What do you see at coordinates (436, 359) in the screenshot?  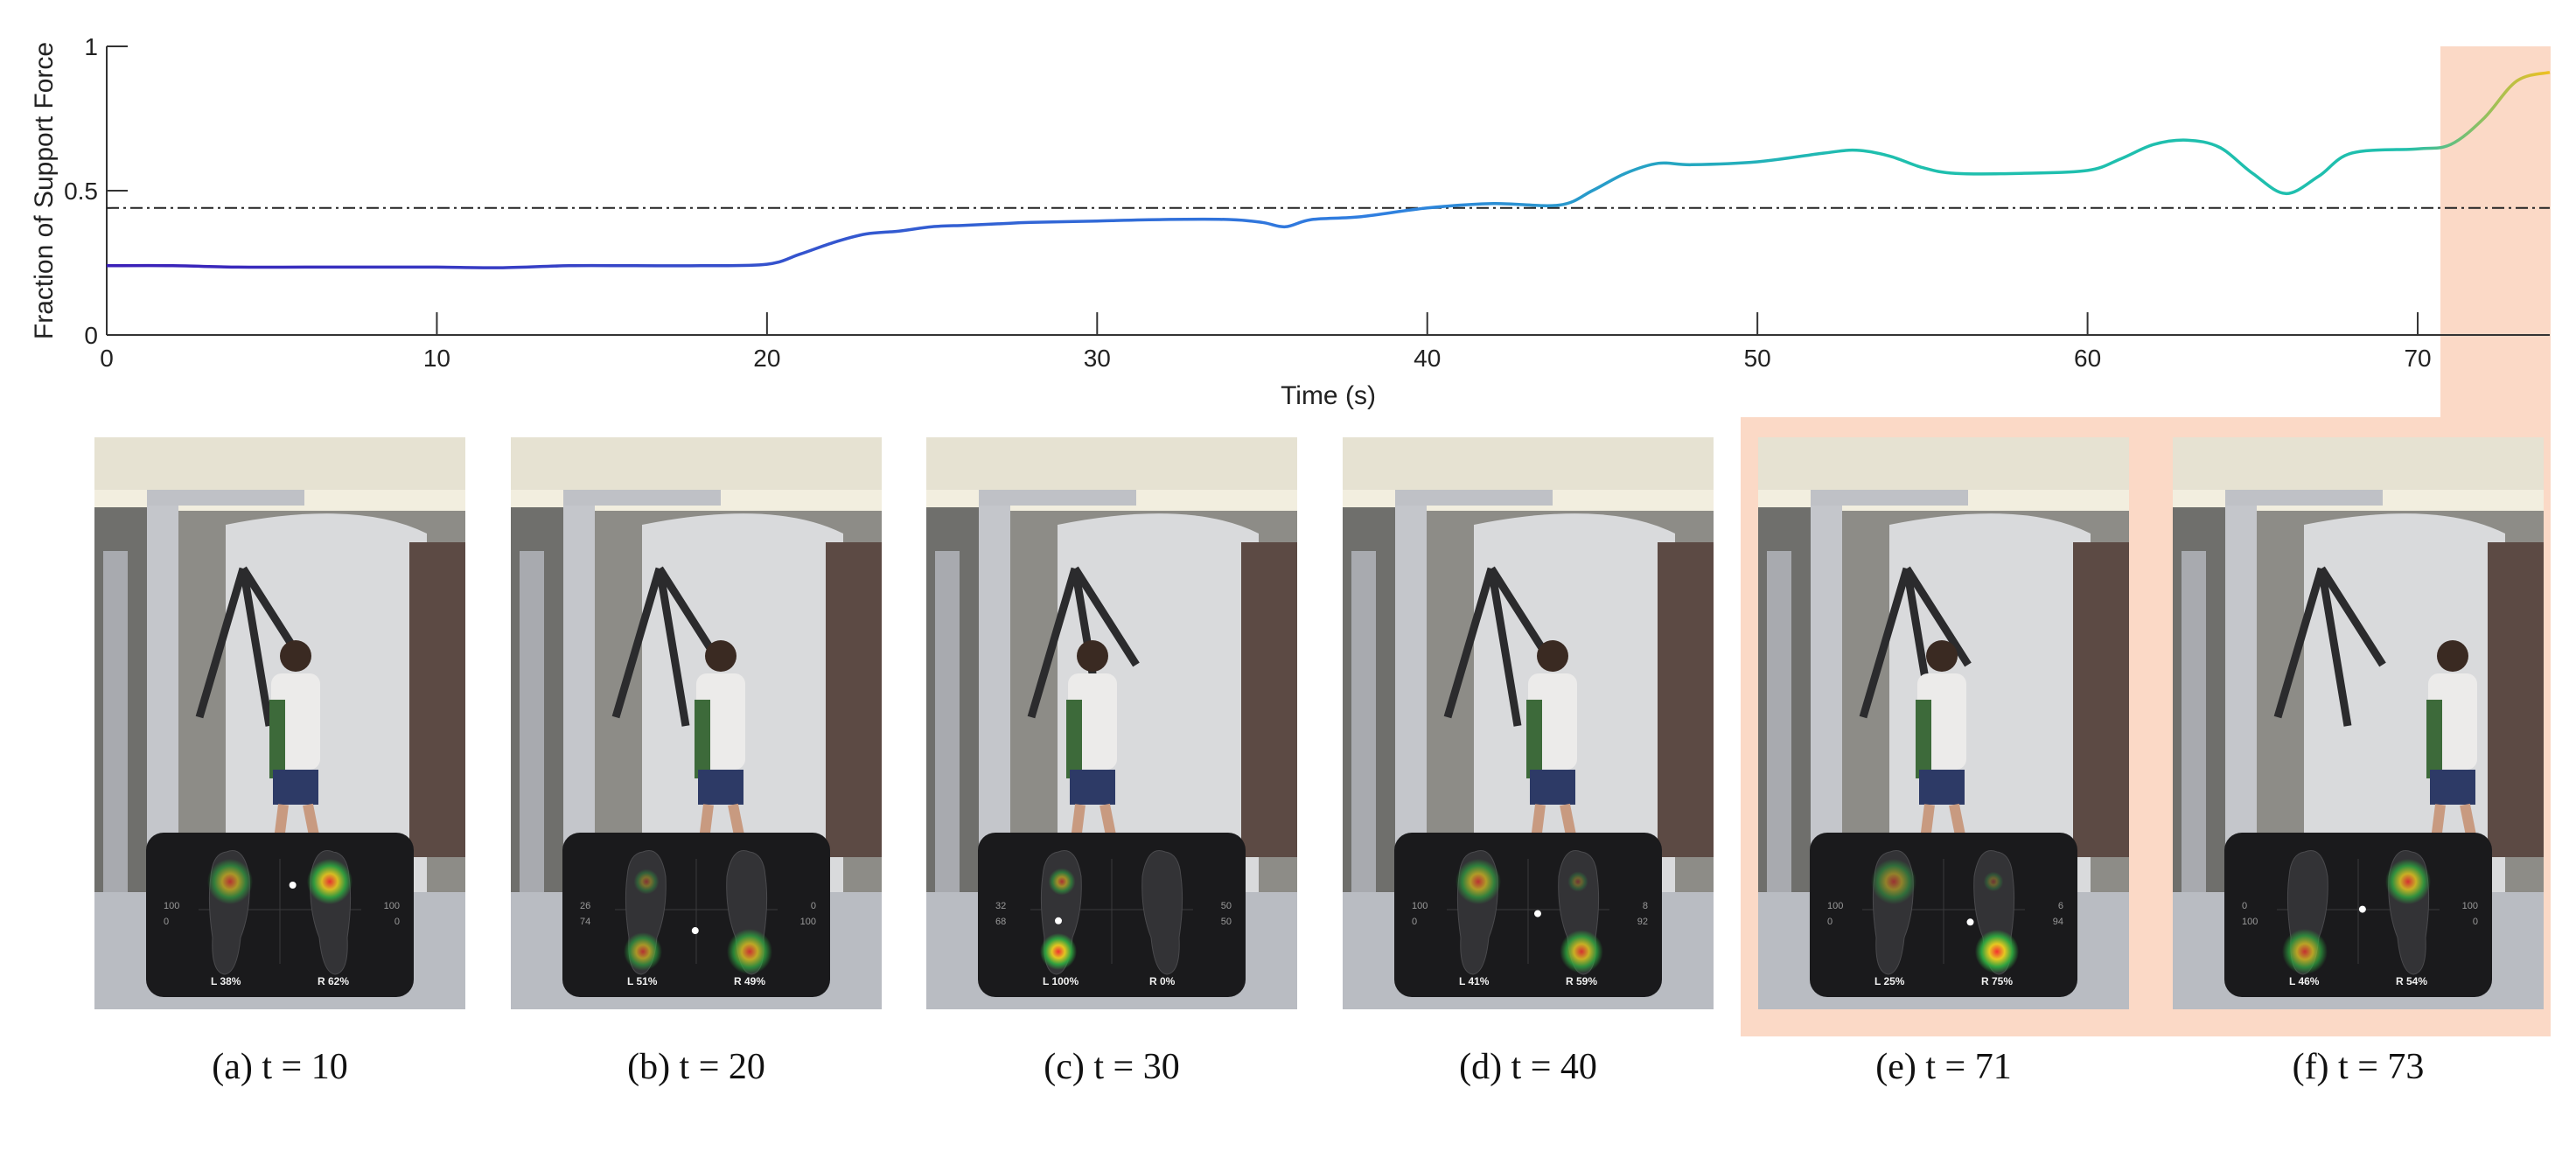 I see `x-tick-label: 10` at bounding box center [436, 359].